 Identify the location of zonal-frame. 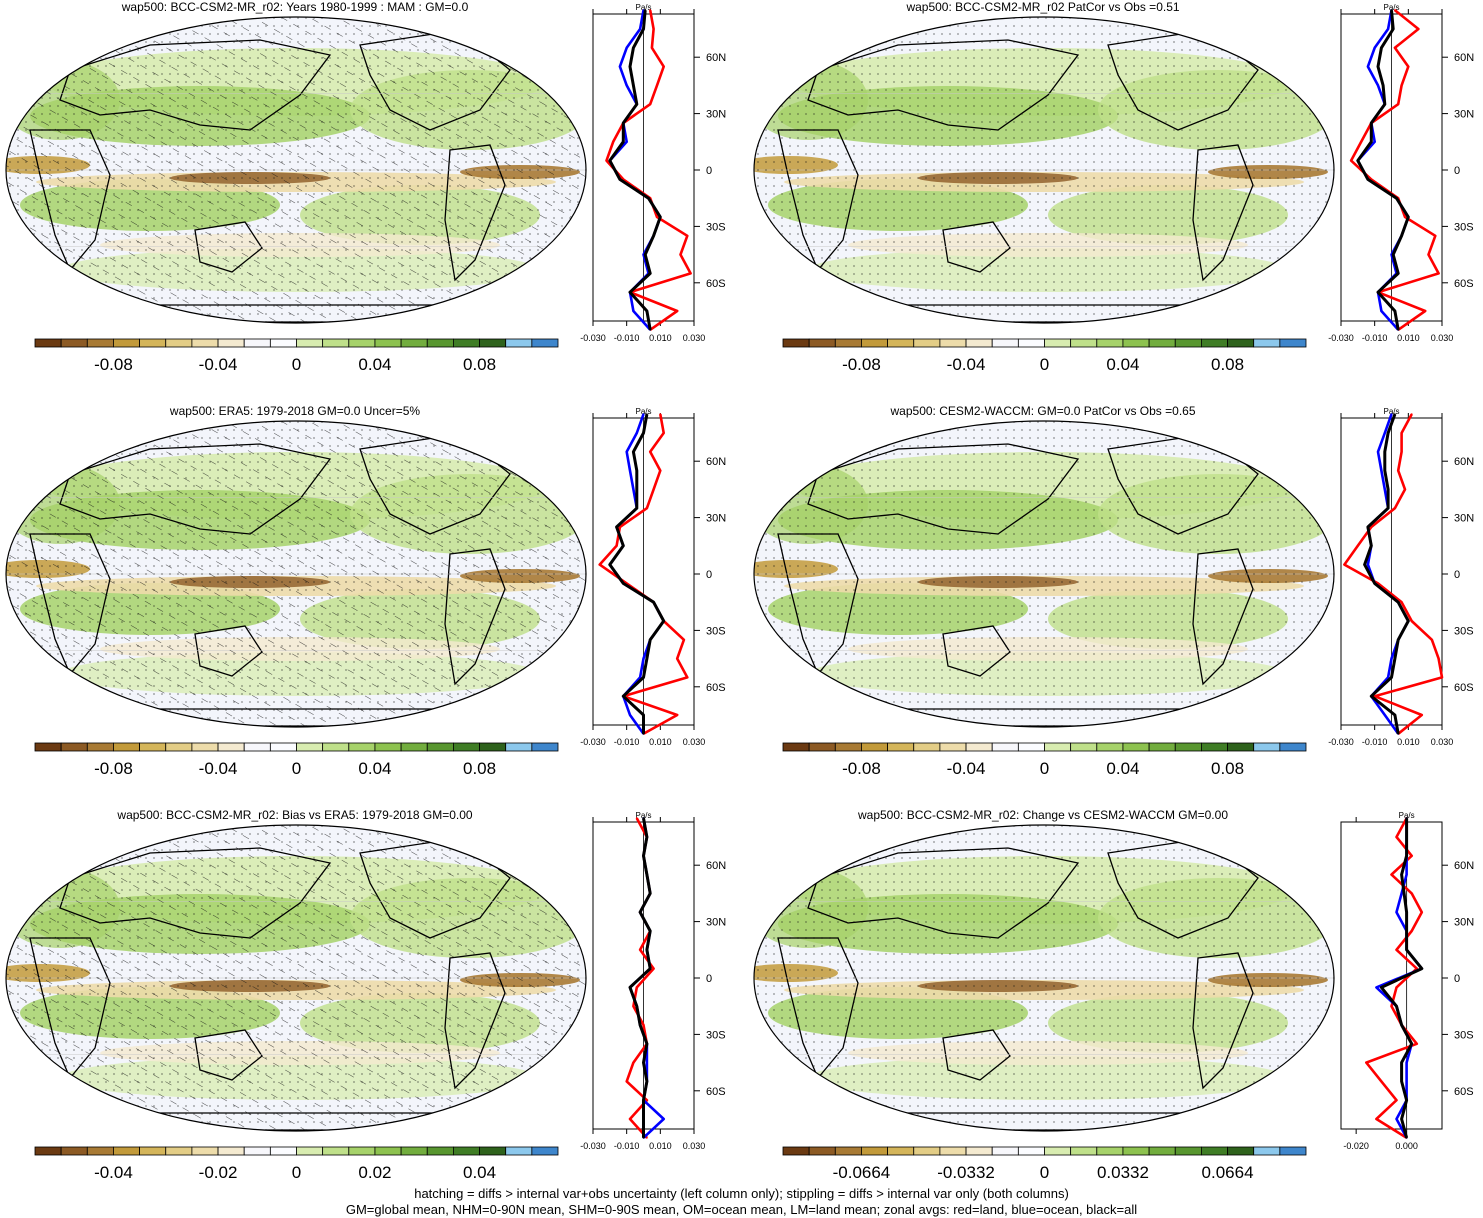
(1391, 975).